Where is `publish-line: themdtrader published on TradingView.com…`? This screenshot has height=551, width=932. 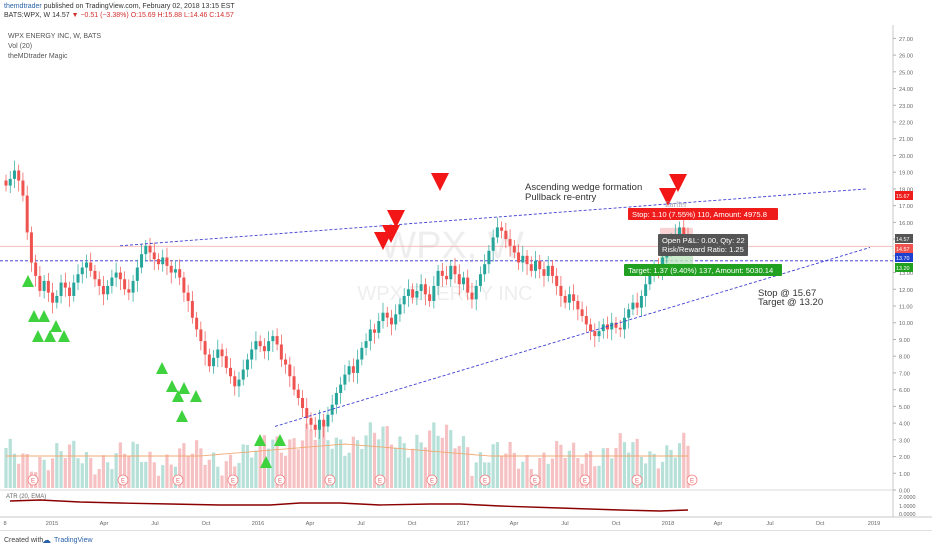 publish-line: themdtrader published on TradingView.com… is located at coordinates (119, 6).